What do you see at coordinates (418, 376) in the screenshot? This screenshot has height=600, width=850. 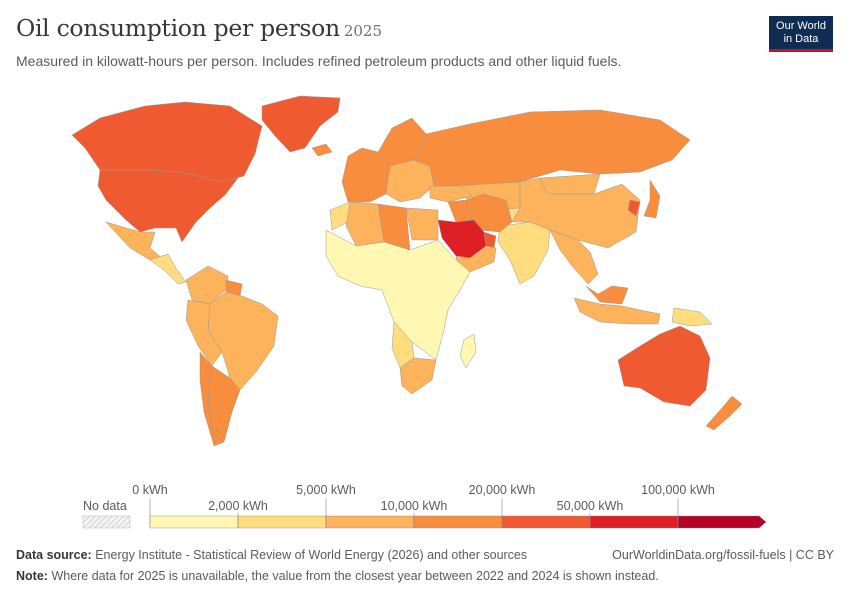 I see `region-south-africa` at bounding box center [418, 376].